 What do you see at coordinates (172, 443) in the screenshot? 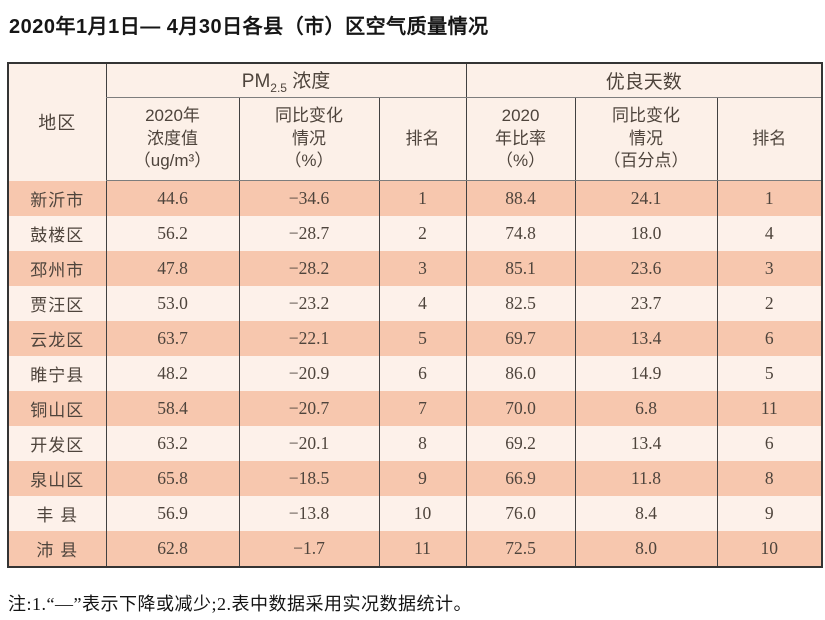
I see `pm-value-cell: 63.2` at bounding box center [172, 443].